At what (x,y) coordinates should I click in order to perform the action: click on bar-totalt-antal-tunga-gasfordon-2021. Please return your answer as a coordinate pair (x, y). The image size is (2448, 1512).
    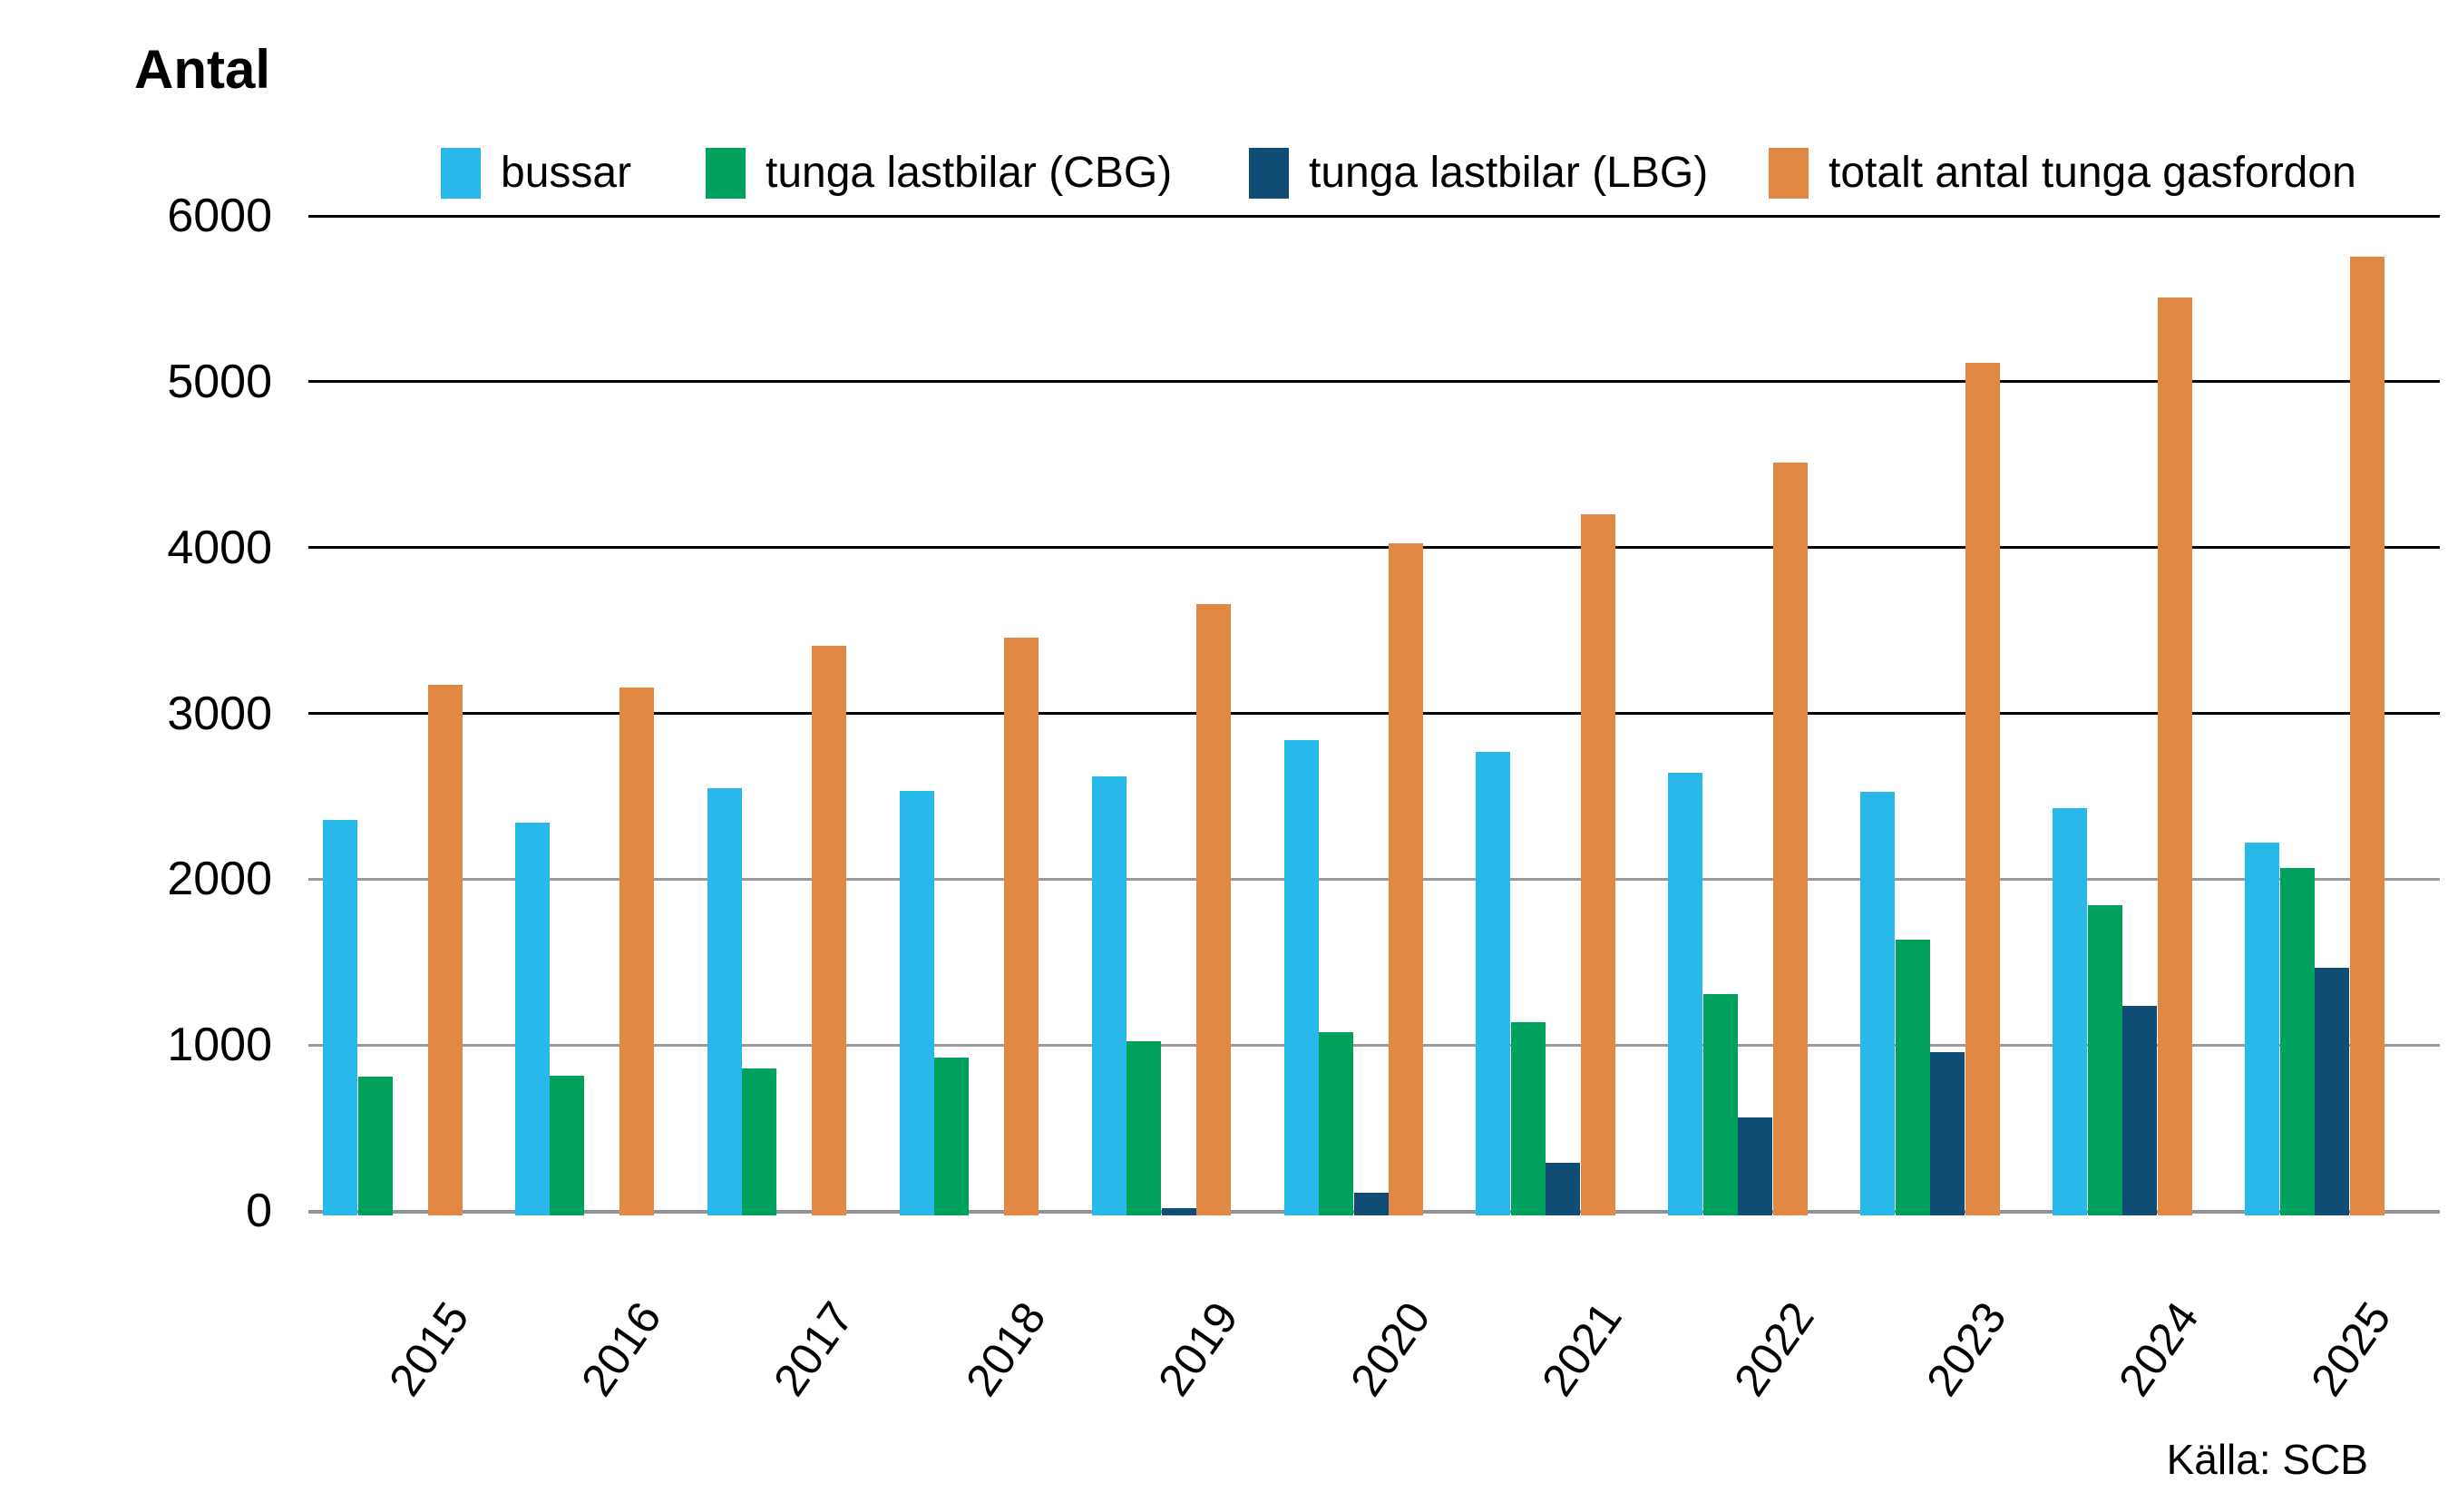
    Looking at the image, I should click on (1598, 864).